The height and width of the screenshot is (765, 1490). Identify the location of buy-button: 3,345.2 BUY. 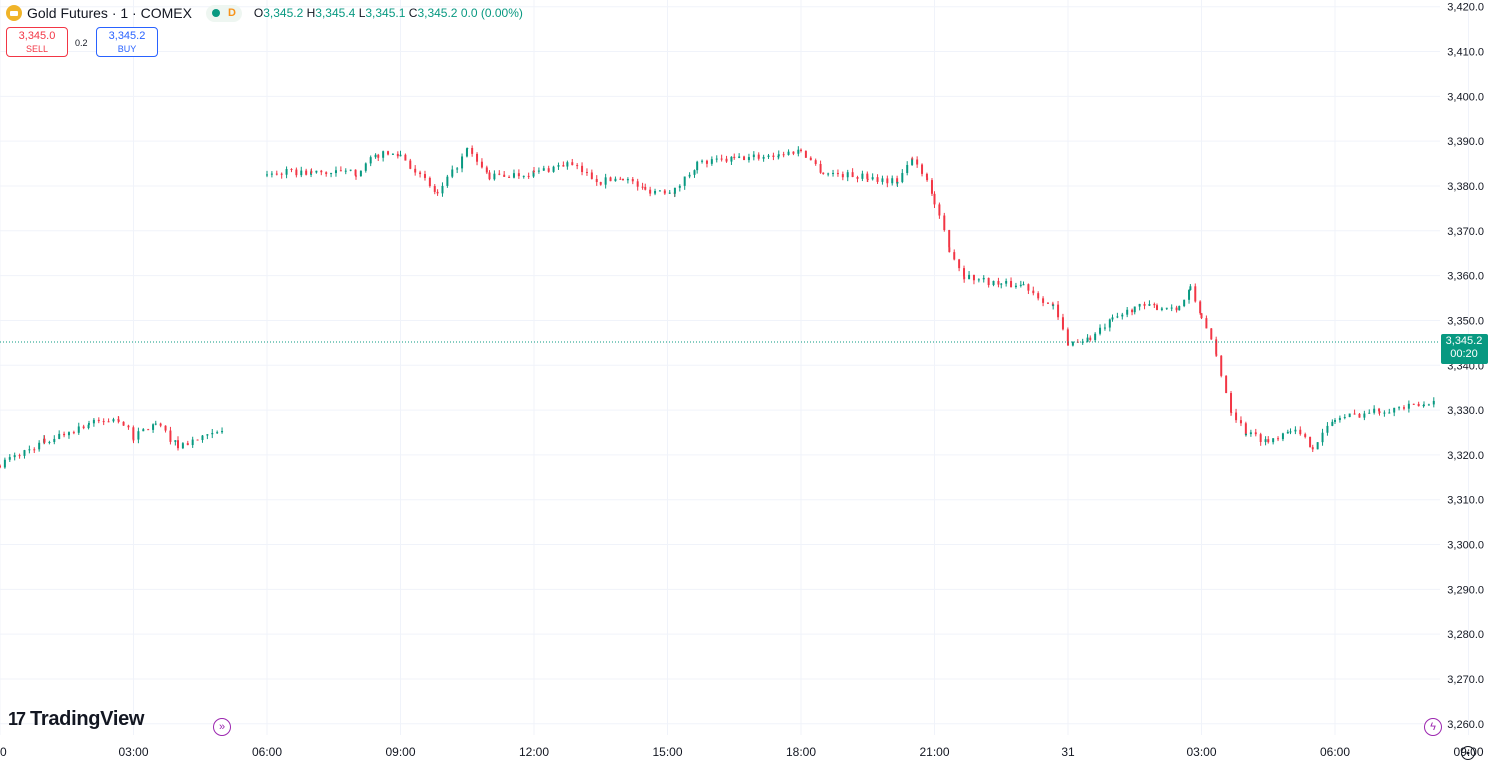
(127, 42).